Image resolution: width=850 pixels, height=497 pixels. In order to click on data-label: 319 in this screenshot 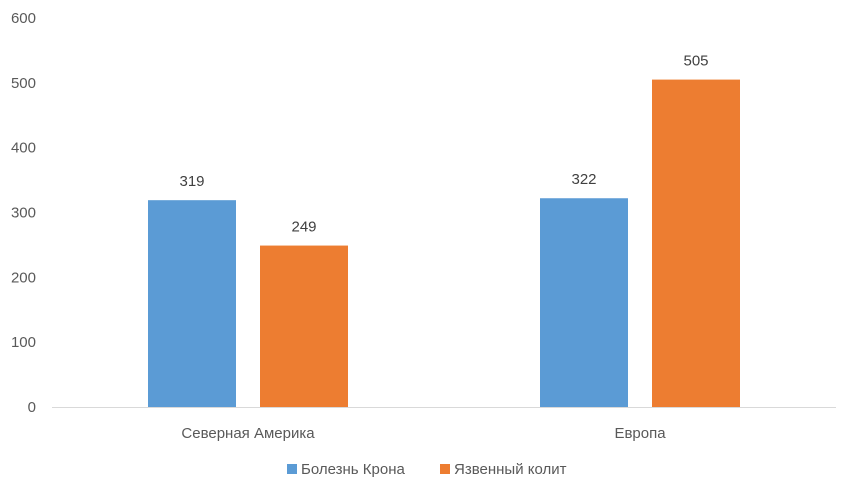, I will do `click(191, 181)`.